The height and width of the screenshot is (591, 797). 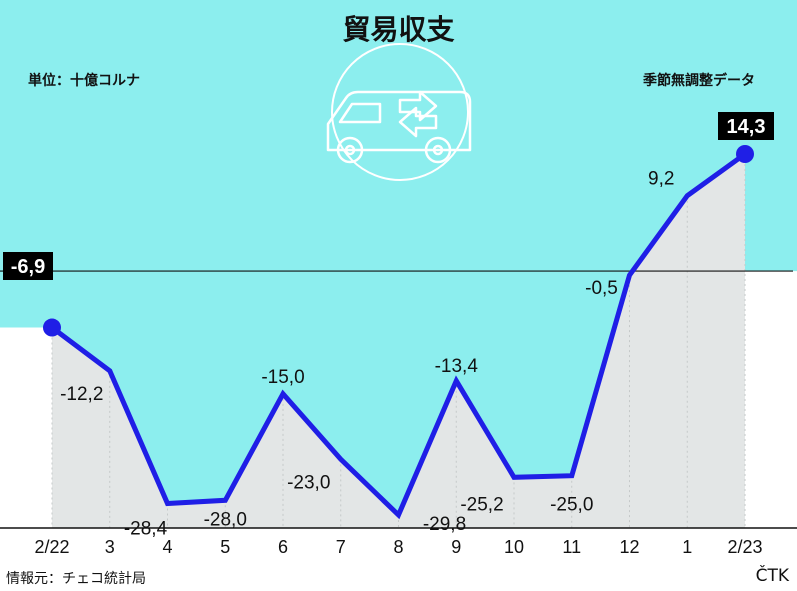 What do you see at coordinates (744, 547) in the screenshot?
I see `x-tick-label: 2/23` at bounding box center [744, 547].